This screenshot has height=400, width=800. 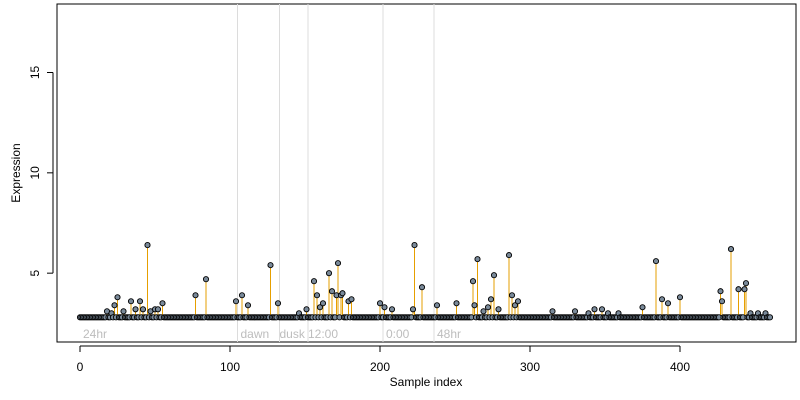 What do you see at coordinates (530, 367) in the screenshot?
I see `x-tick-label: 300` at bounding box center [530, 367].